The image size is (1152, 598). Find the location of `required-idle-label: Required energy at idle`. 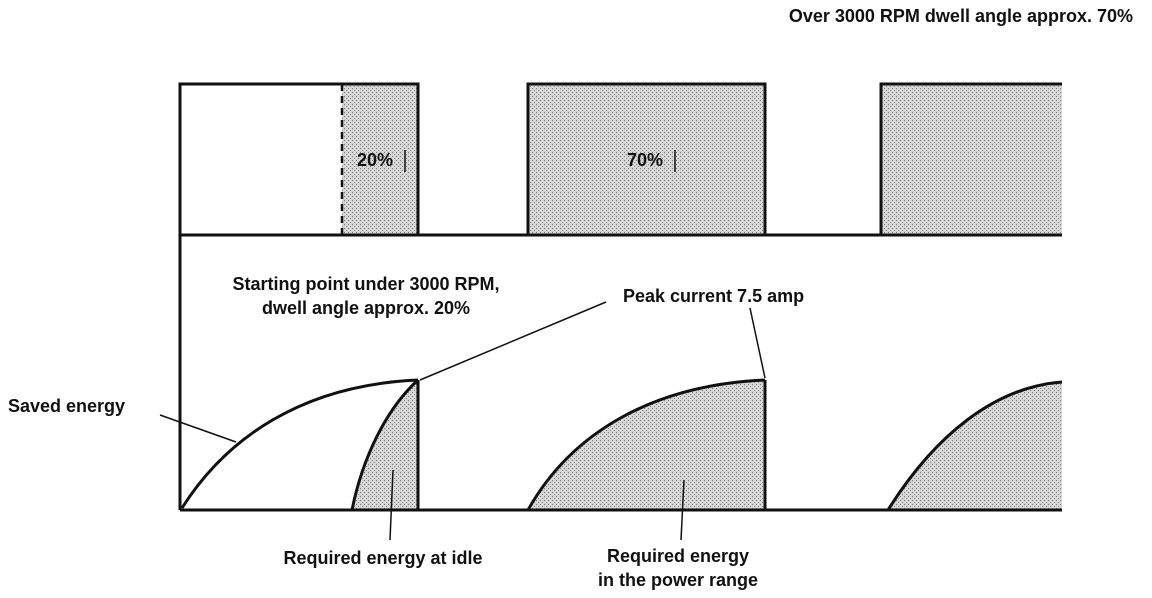

required-idle-label: Required energy at idle is located at coordinates (382, 558).